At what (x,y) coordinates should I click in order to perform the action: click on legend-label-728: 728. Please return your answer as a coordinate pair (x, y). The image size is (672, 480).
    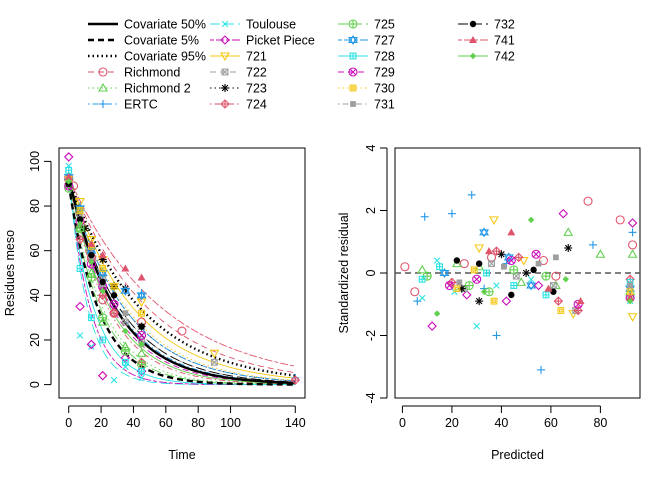
    Looking at the image, I should click on (384, 57).